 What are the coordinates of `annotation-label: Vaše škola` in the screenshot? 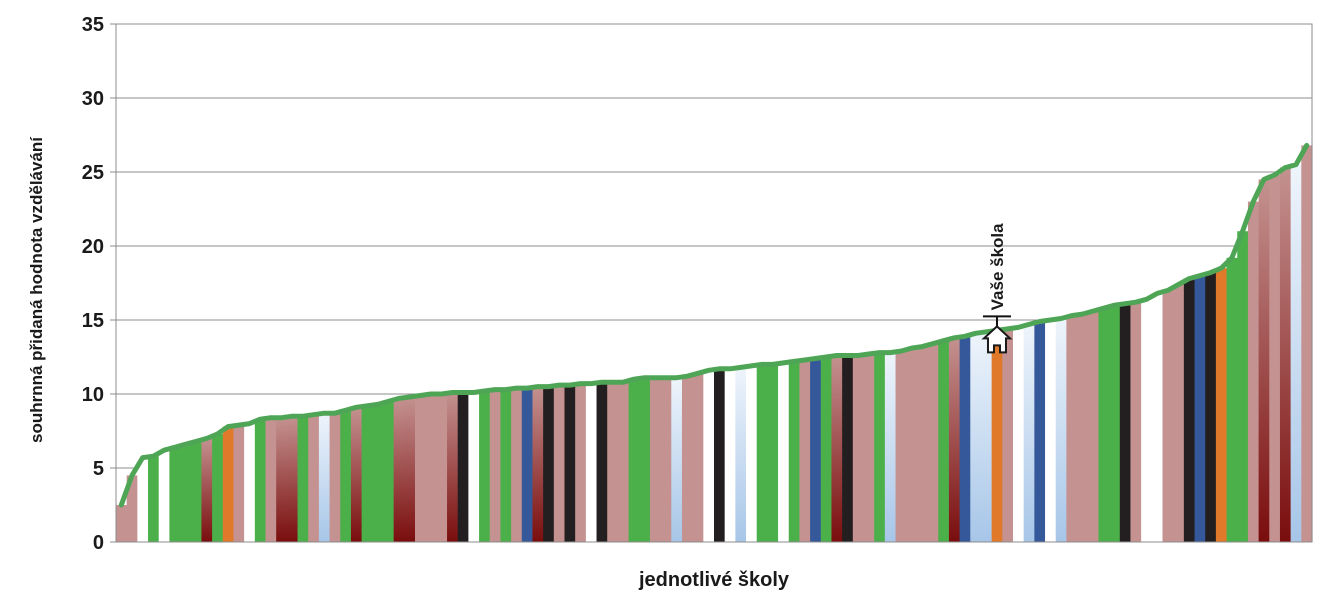 It's located at (997, 267).